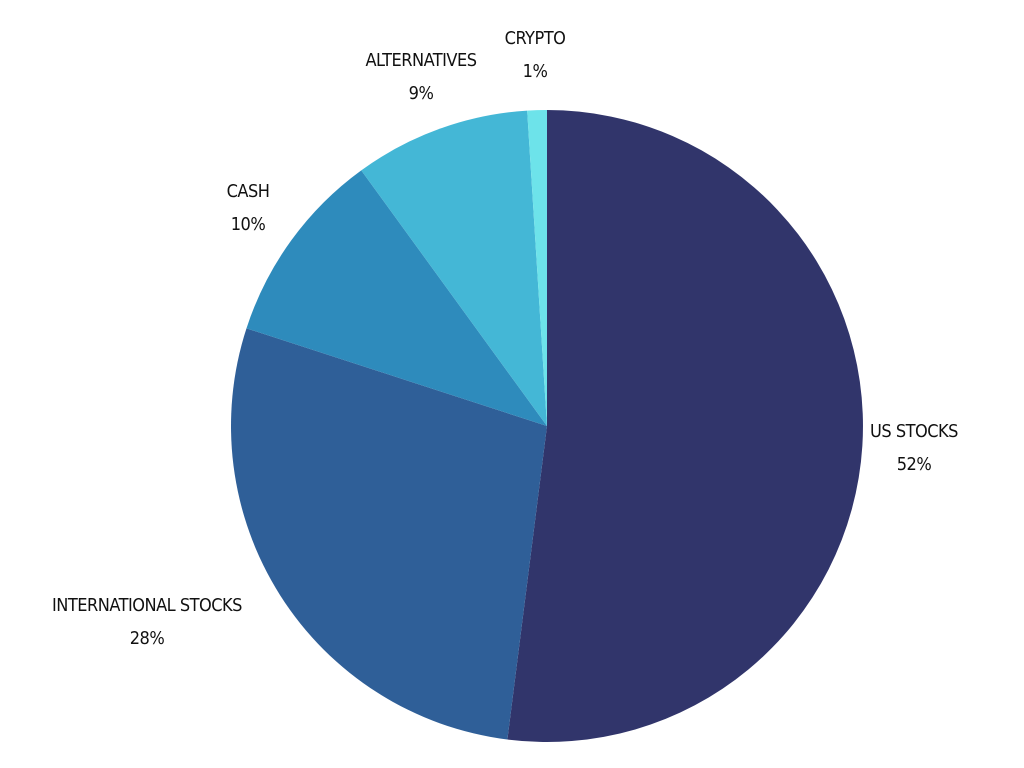  Describe the element at coordinates (535, 71) in the screenshot. I see `slice-label-value: 1%` at that location.